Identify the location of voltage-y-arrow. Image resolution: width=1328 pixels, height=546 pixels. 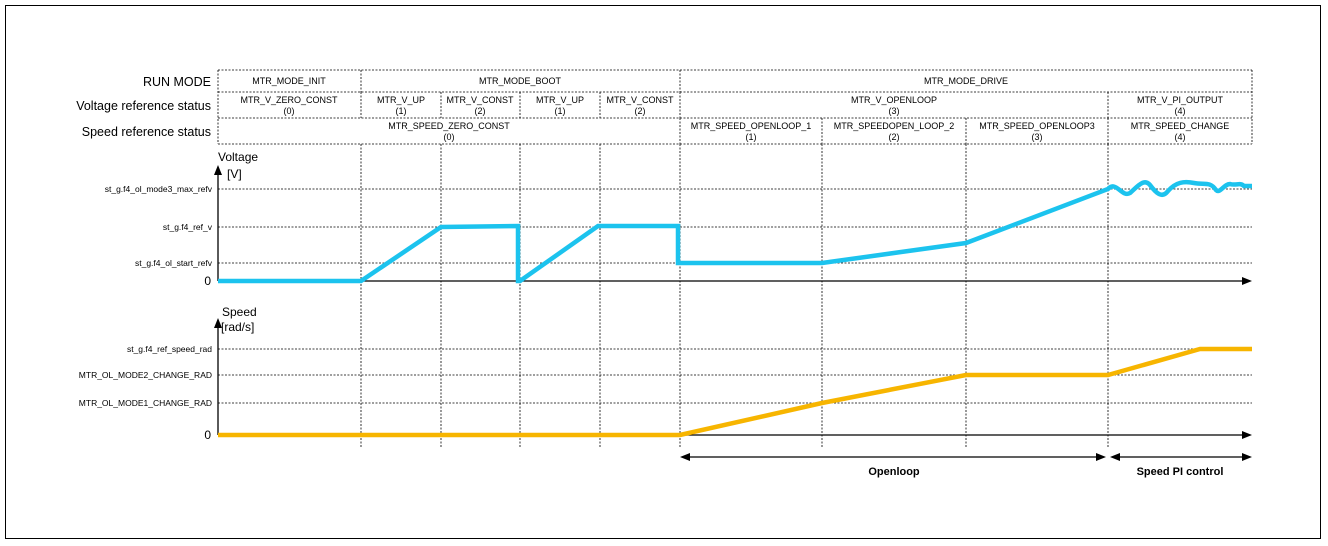
(218, 170).